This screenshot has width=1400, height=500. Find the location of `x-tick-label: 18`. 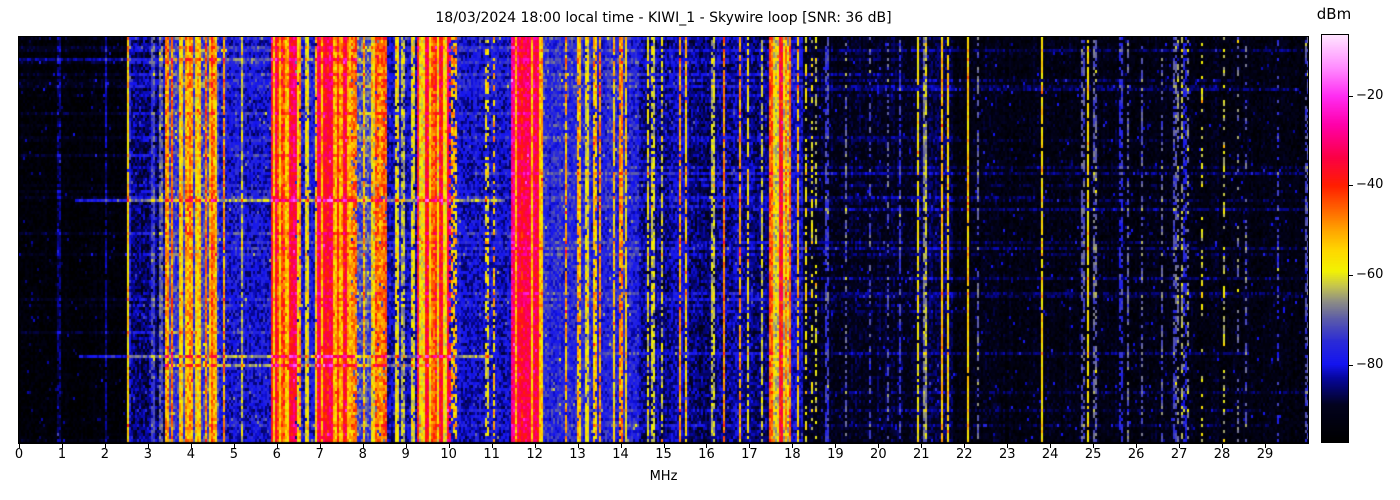

x-tick-label: 18 is located at coordinates (792, 454).